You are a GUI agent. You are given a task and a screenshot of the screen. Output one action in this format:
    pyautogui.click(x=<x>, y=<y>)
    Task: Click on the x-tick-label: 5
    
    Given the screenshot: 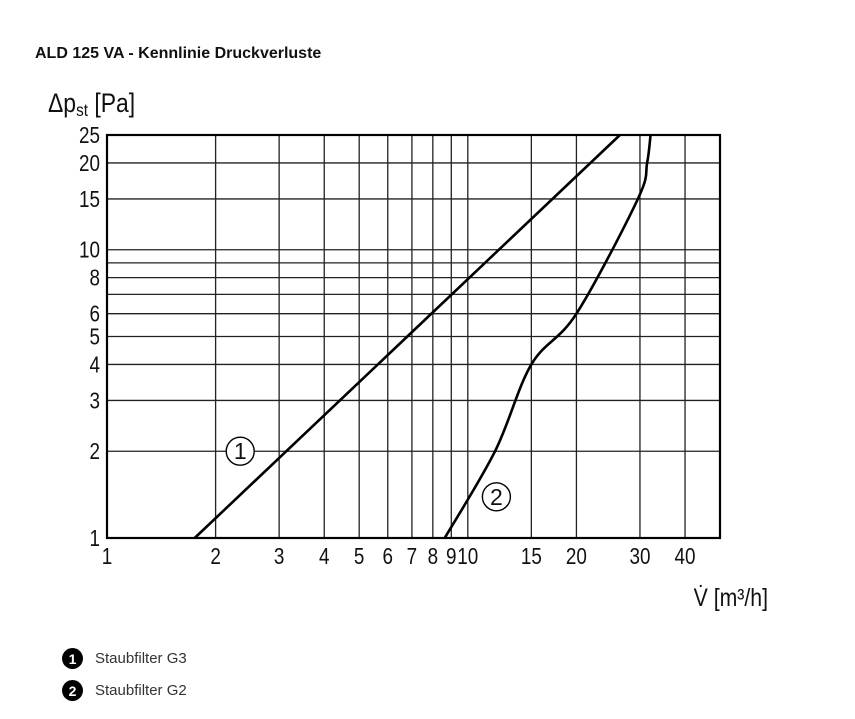 What is the action you would take?
    pyautogui.click(x=359, y=556)
    